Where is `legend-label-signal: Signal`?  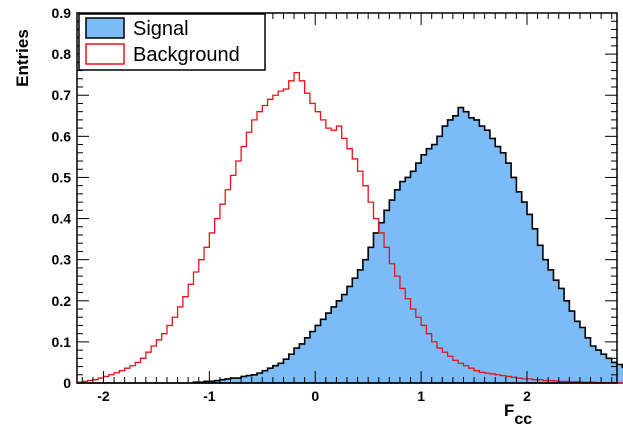
legend-label-signal: Signal is located at coordinates (161, 29).